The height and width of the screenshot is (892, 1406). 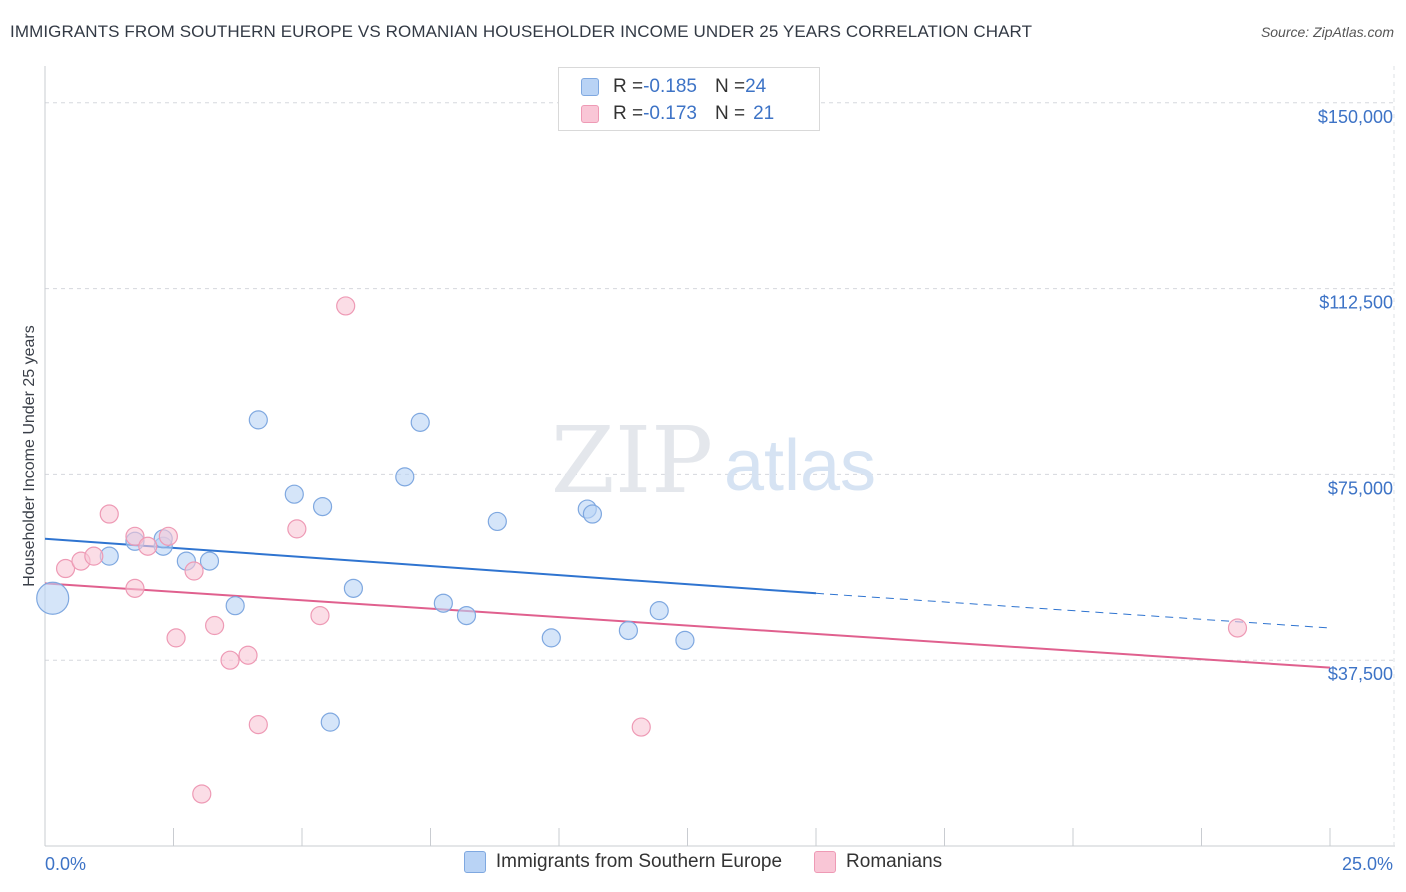 What do you see at coordinates (1360, 488) in the screenshot?
I see `y-tick-label: $75,000` at bounding box center [1360, 488].